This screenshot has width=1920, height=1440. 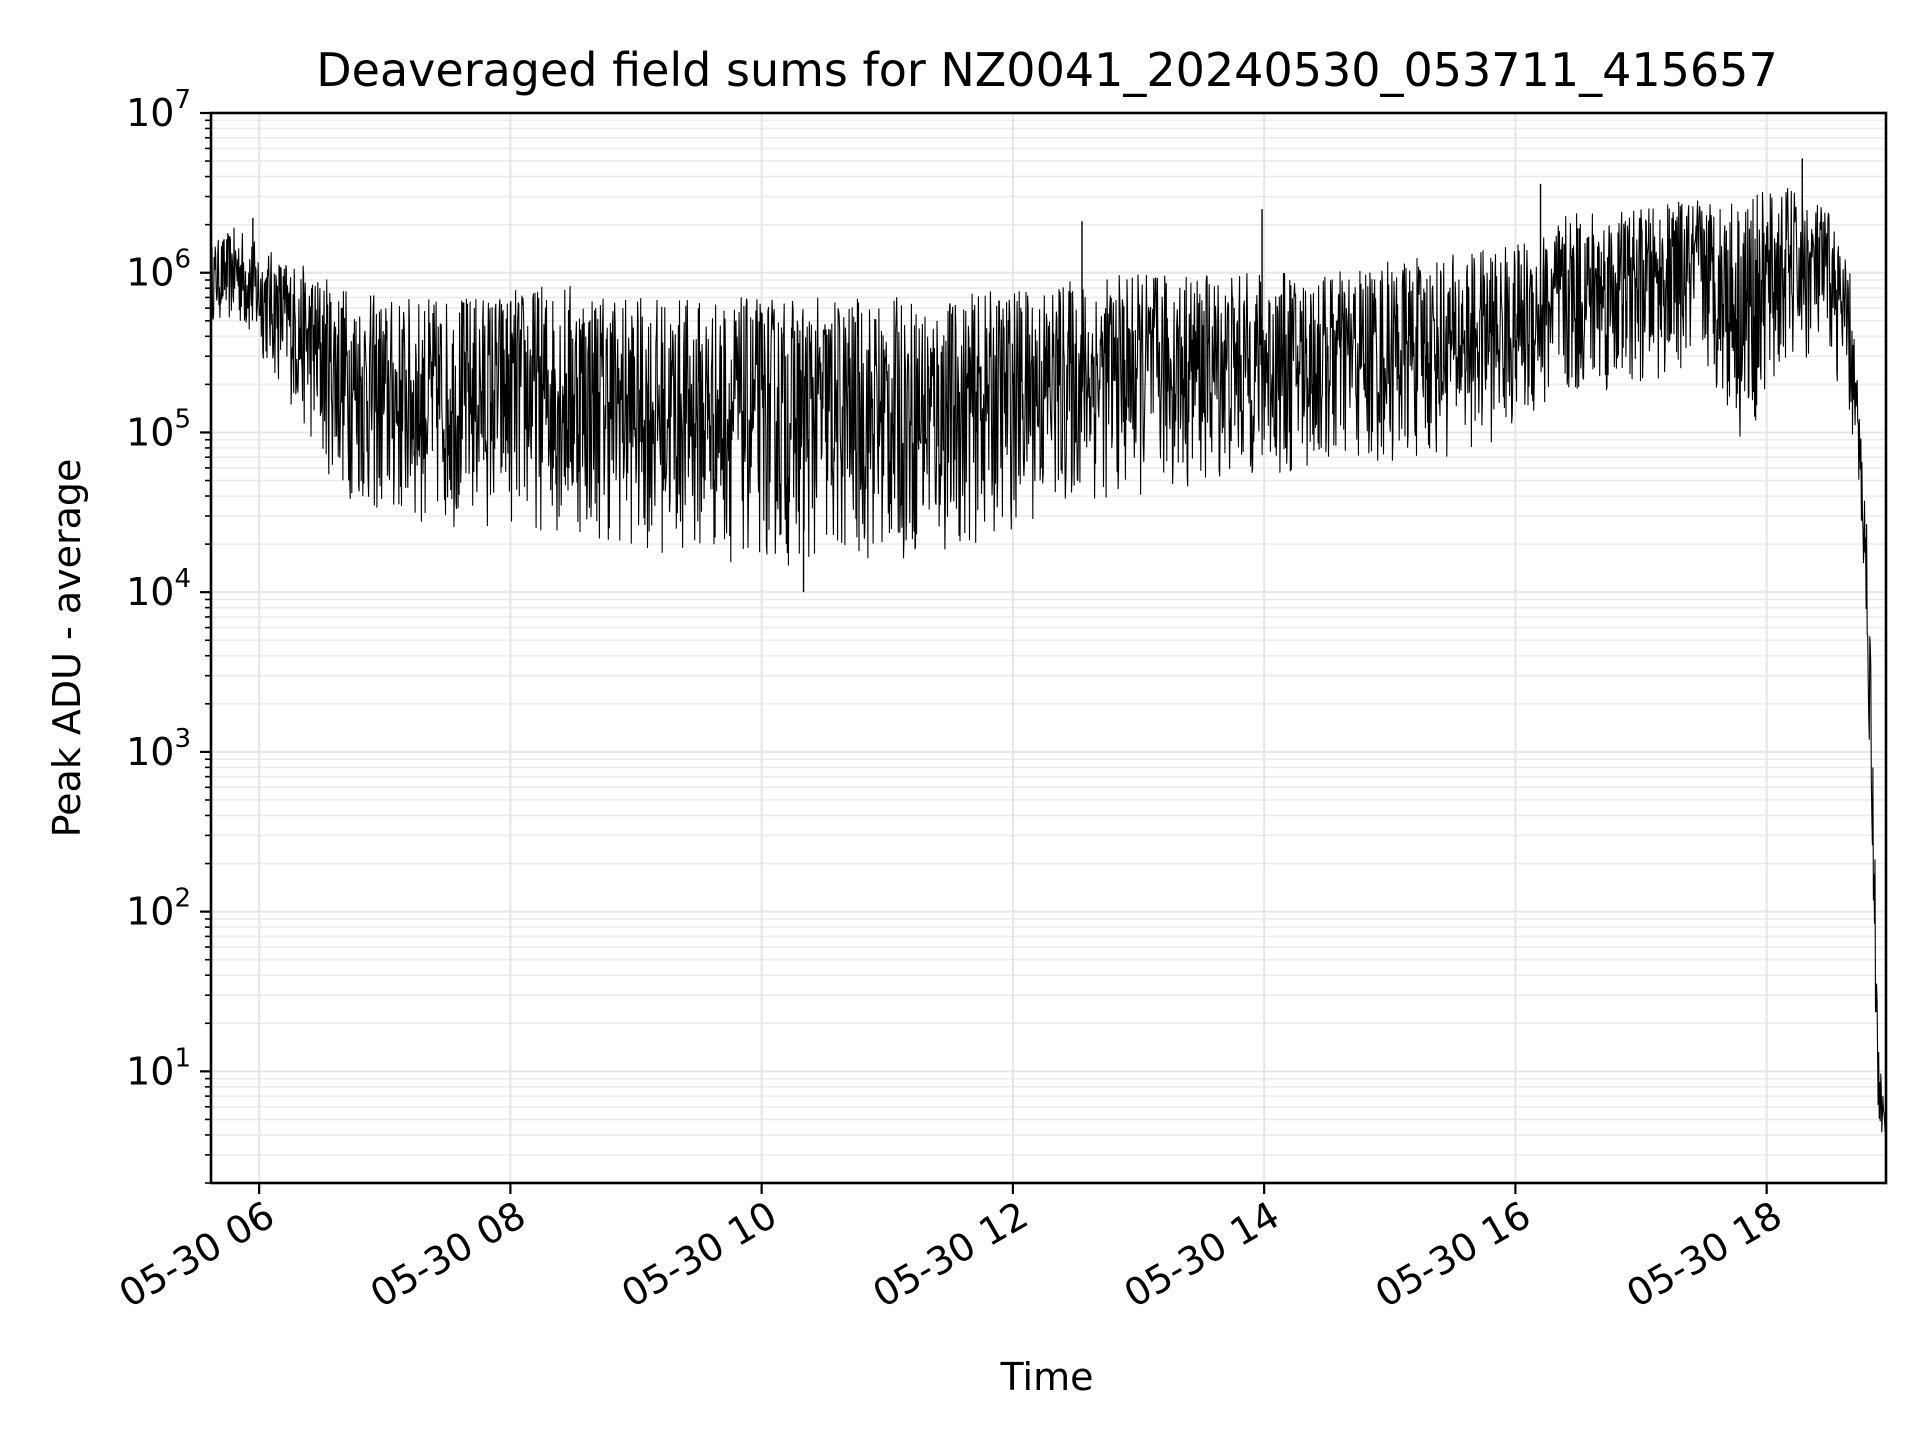 I want to click on y-tick-label: 10¹, so click(x=158, y=1068).